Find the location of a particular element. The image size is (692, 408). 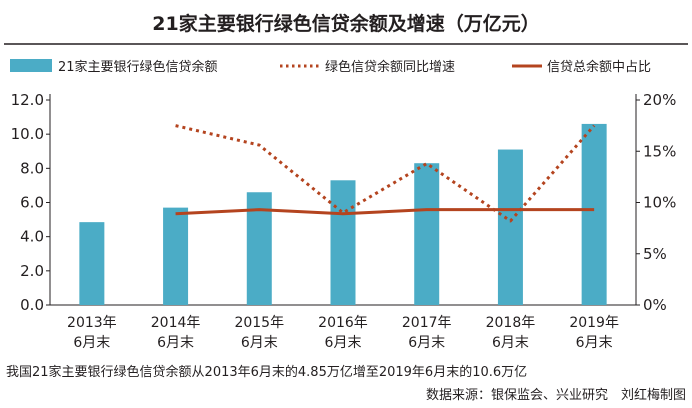

x-tick-label-year: 2019年 is located at coordinates (594, 323).